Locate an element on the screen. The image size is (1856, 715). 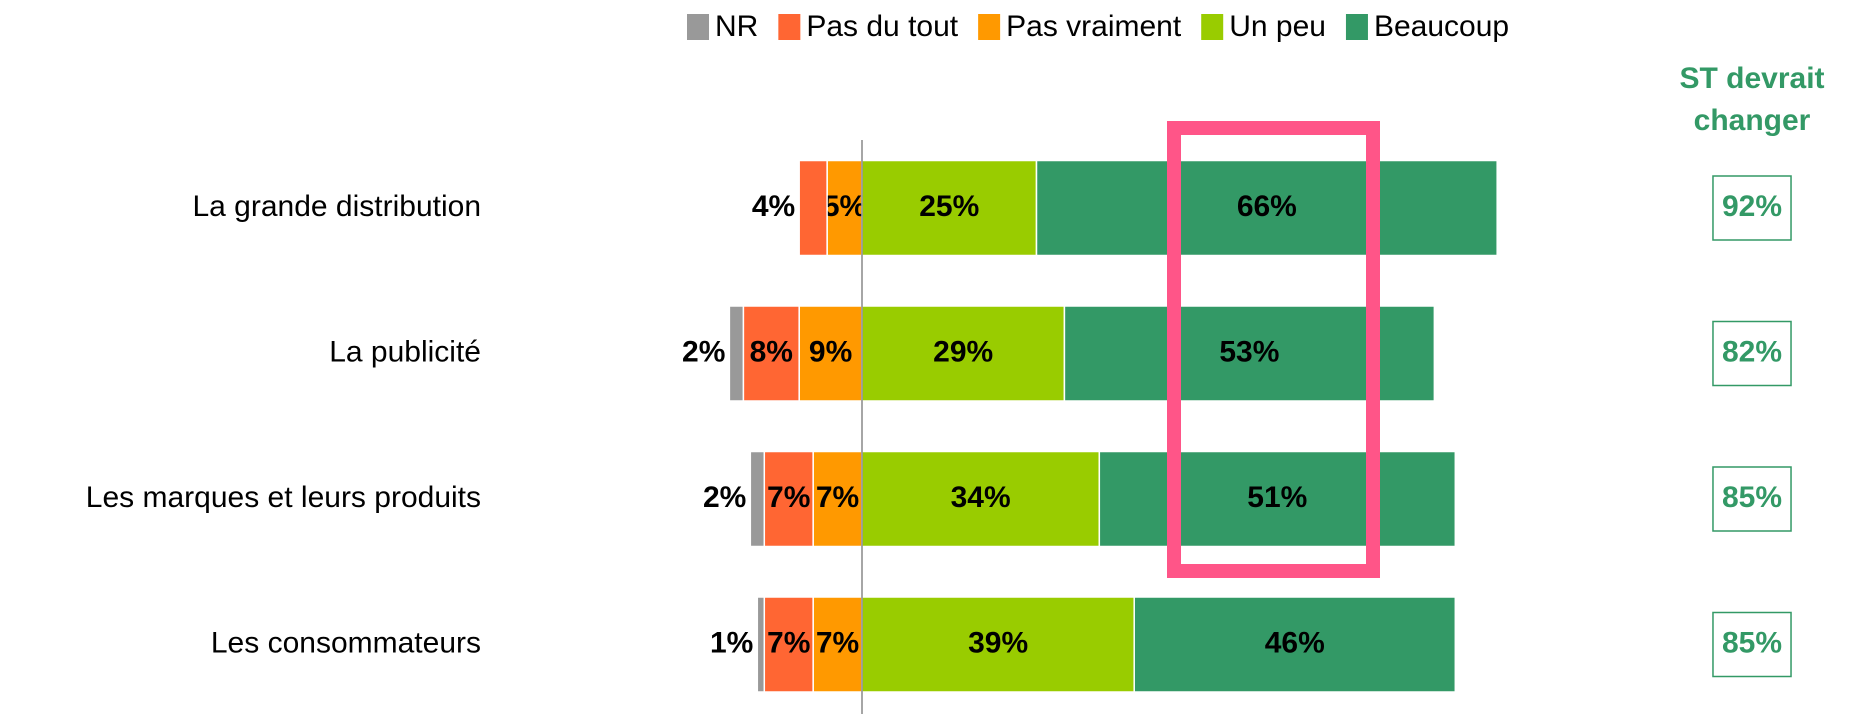
legend-label: Pas vraiment is located at coordinates (1094, 26).